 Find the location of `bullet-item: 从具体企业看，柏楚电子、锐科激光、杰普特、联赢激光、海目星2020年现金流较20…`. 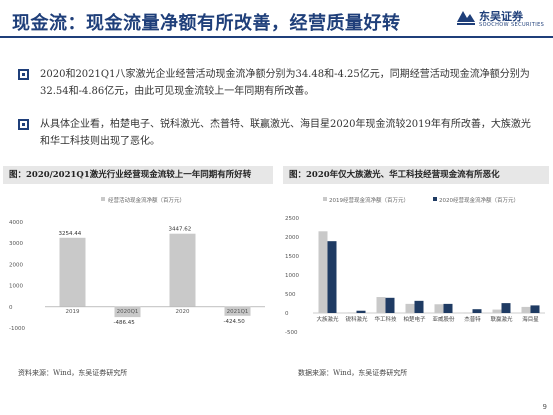

bullet-item: 从具体企业看，柏楚电子、锐科激光、杰普特、联赢激光、海目星2020年现金流较20… is located at coordinates (278, 133).